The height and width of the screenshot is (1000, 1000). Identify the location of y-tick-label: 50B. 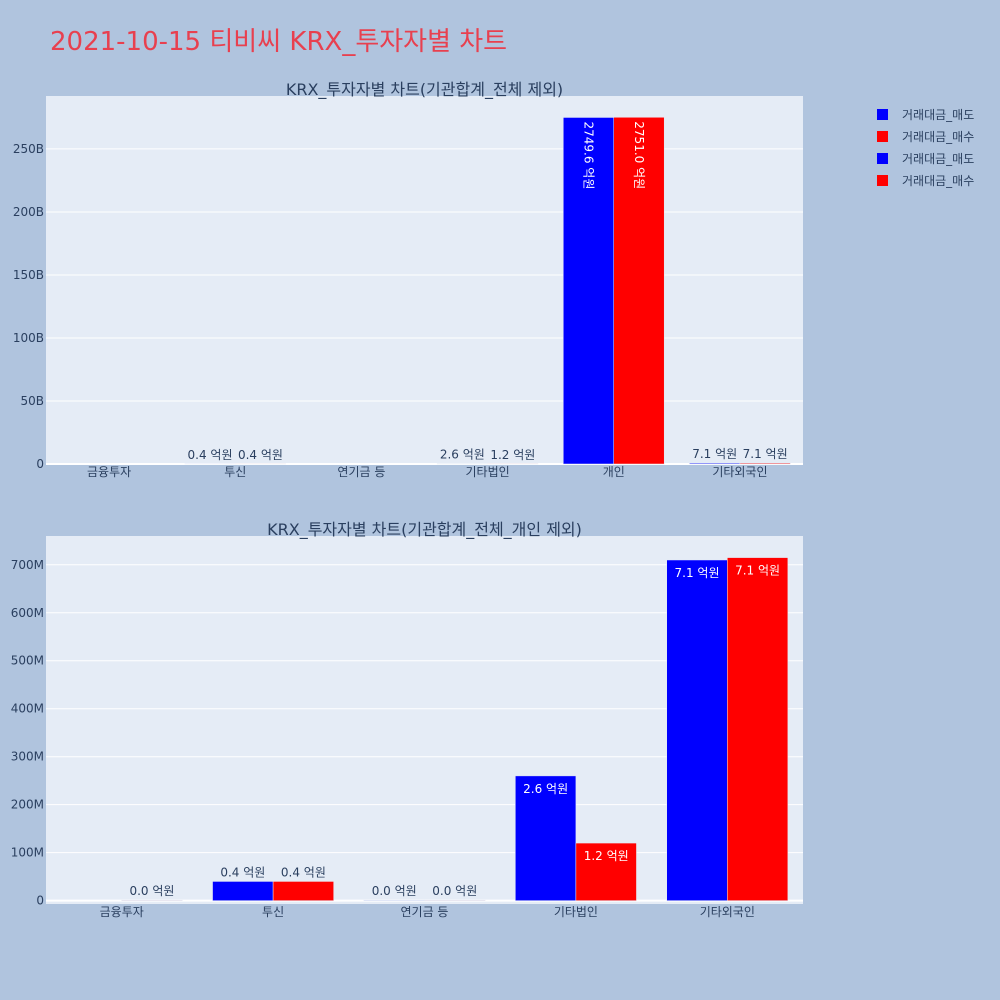
(32, 401).